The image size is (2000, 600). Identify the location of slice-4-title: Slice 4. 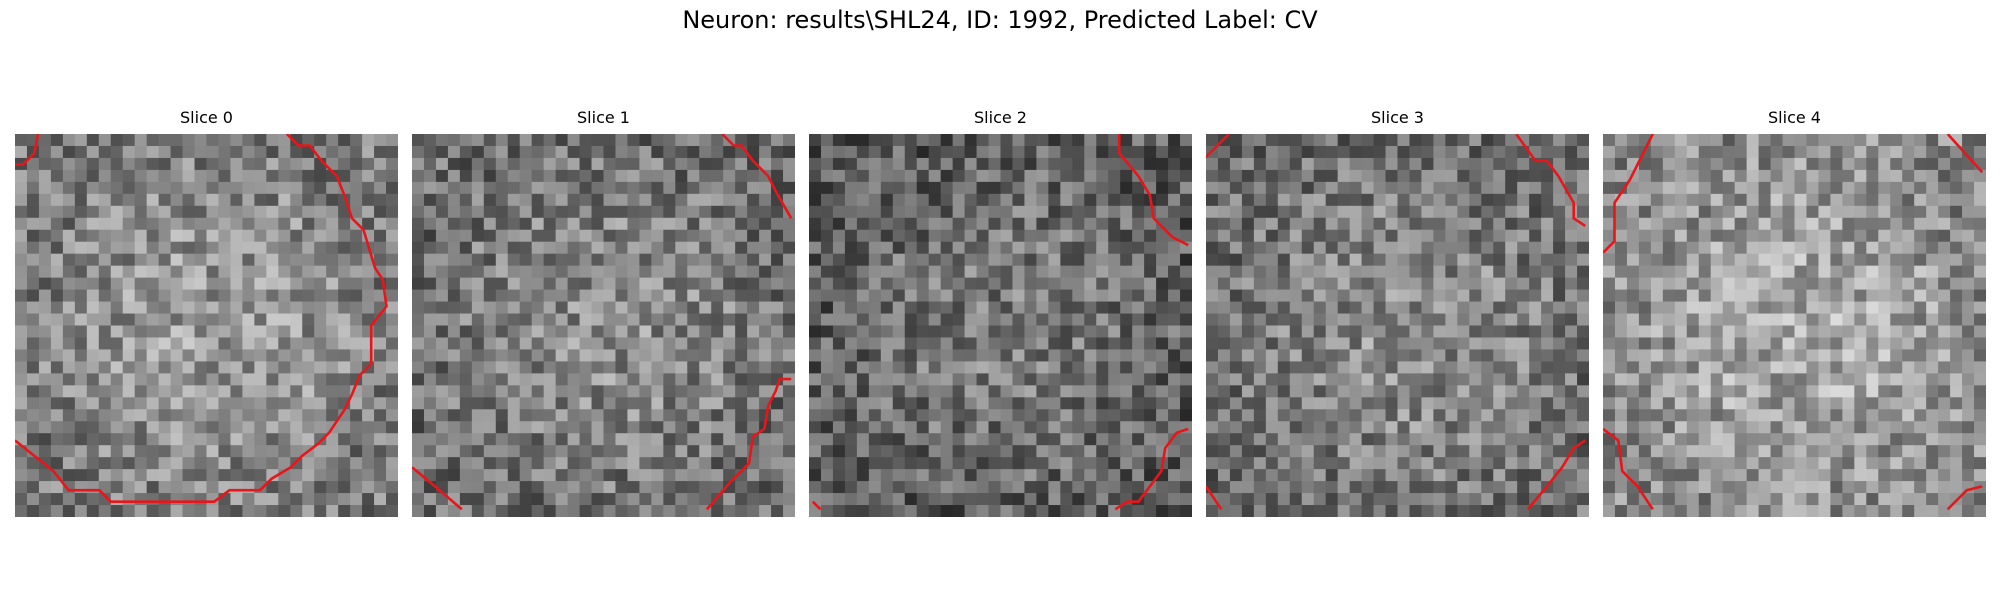
(1794, 117).